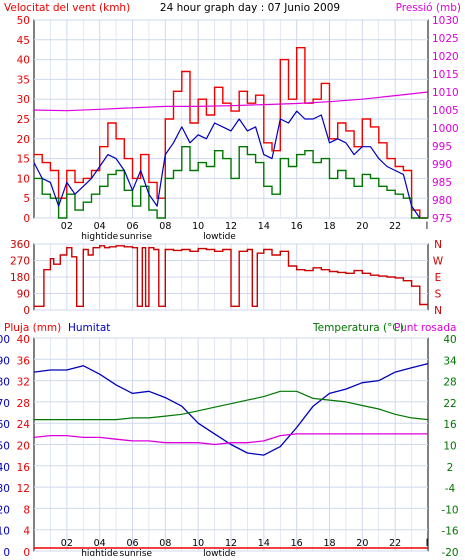 The width and height of the screenshot is (465, 560). What do you see at coordinates (427, 226) in the screenshot?
I see `wind-x-end-tick: l` at bounding box center [427, 226].